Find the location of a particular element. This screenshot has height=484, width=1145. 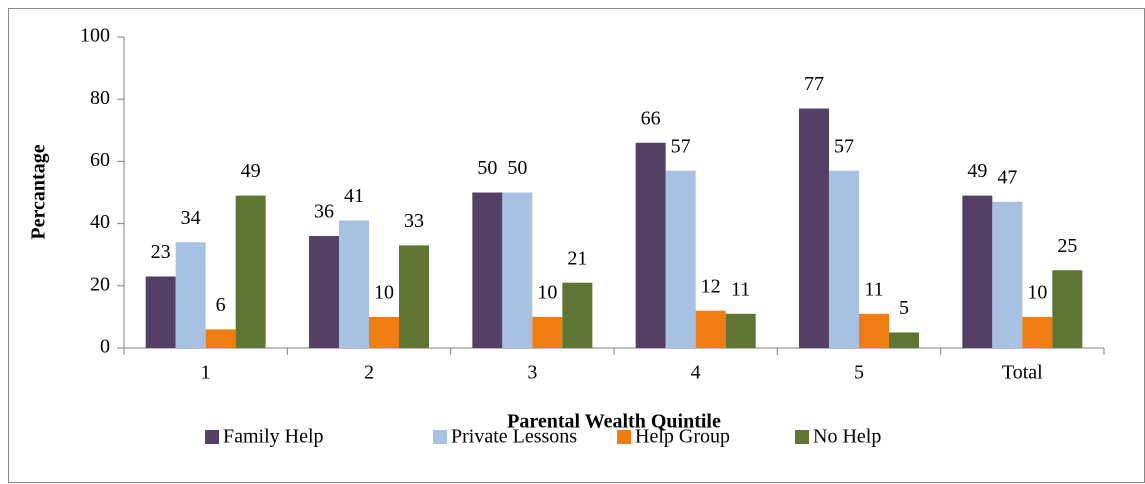

x-tick-label: 3 is located at coordinates (532, 373).